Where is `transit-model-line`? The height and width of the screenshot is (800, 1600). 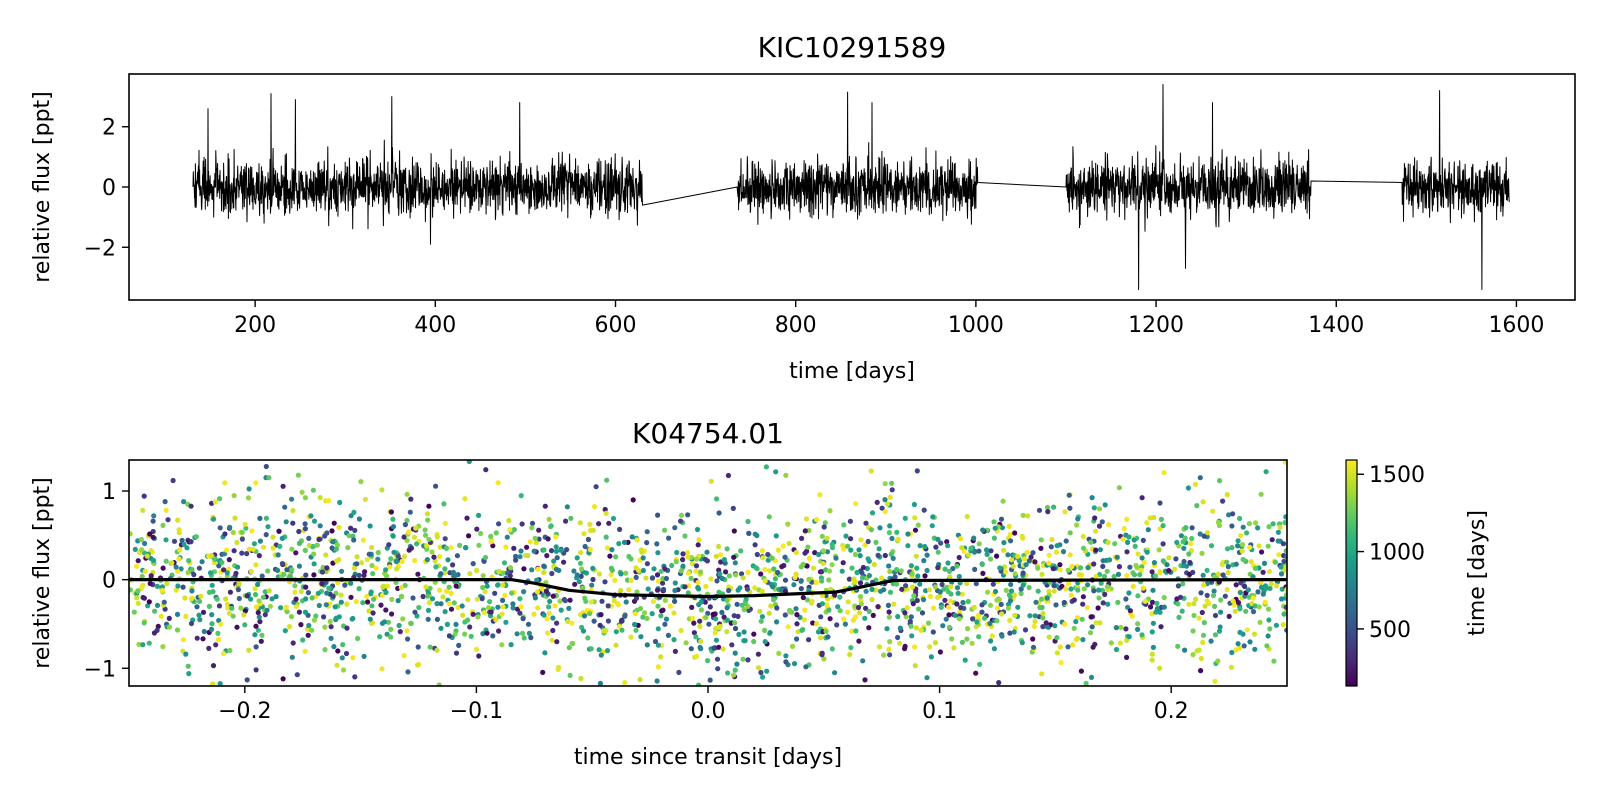
transit-model-line is located at coordinates (708, 588).